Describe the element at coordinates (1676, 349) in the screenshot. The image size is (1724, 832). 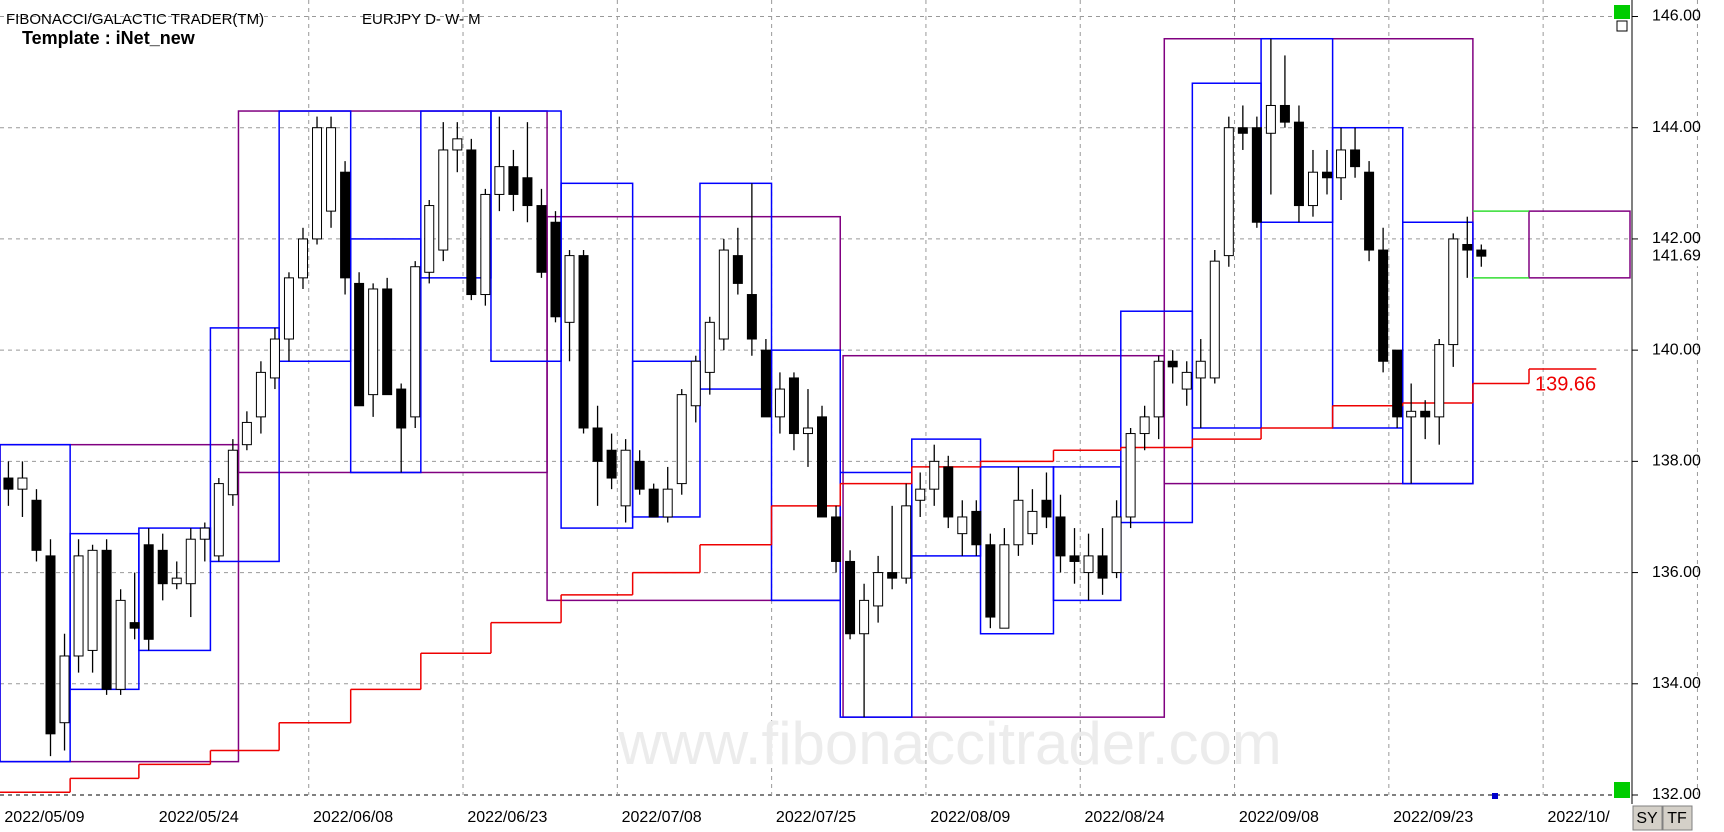
I see `y-tick-label: 140.00` at that location.